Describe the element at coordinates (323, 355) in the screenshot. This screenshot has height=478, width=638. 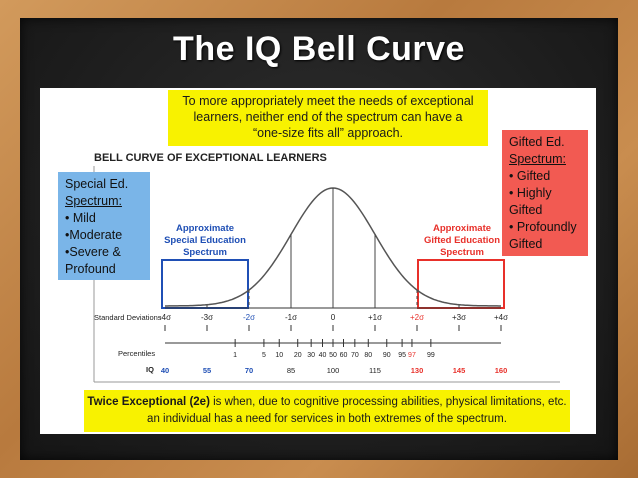
I see `percentile-label: 40` at that location.